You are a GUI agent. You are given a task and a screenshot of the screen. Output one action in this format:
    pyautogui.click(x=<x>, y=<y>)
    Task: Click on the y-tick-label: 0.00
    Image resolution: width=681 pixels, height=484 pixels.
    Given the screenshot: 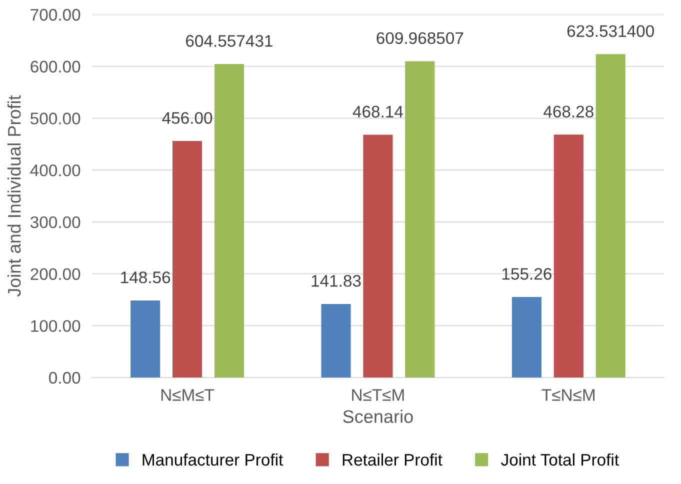 What is the action you would take?
    pyautogui.click(x=64, y=378)
    